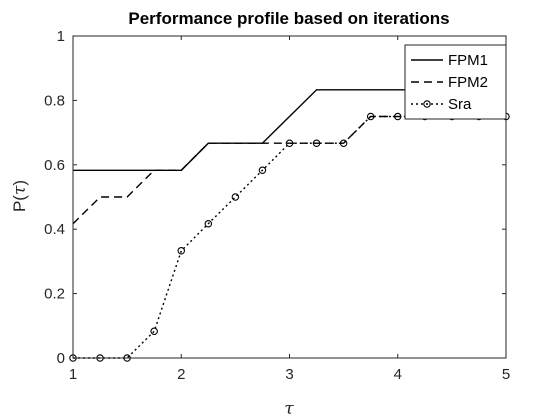 The height and width of the screenshot is (420, 560). I want to click on legend-label-1: FPM2, so click(468, 82).